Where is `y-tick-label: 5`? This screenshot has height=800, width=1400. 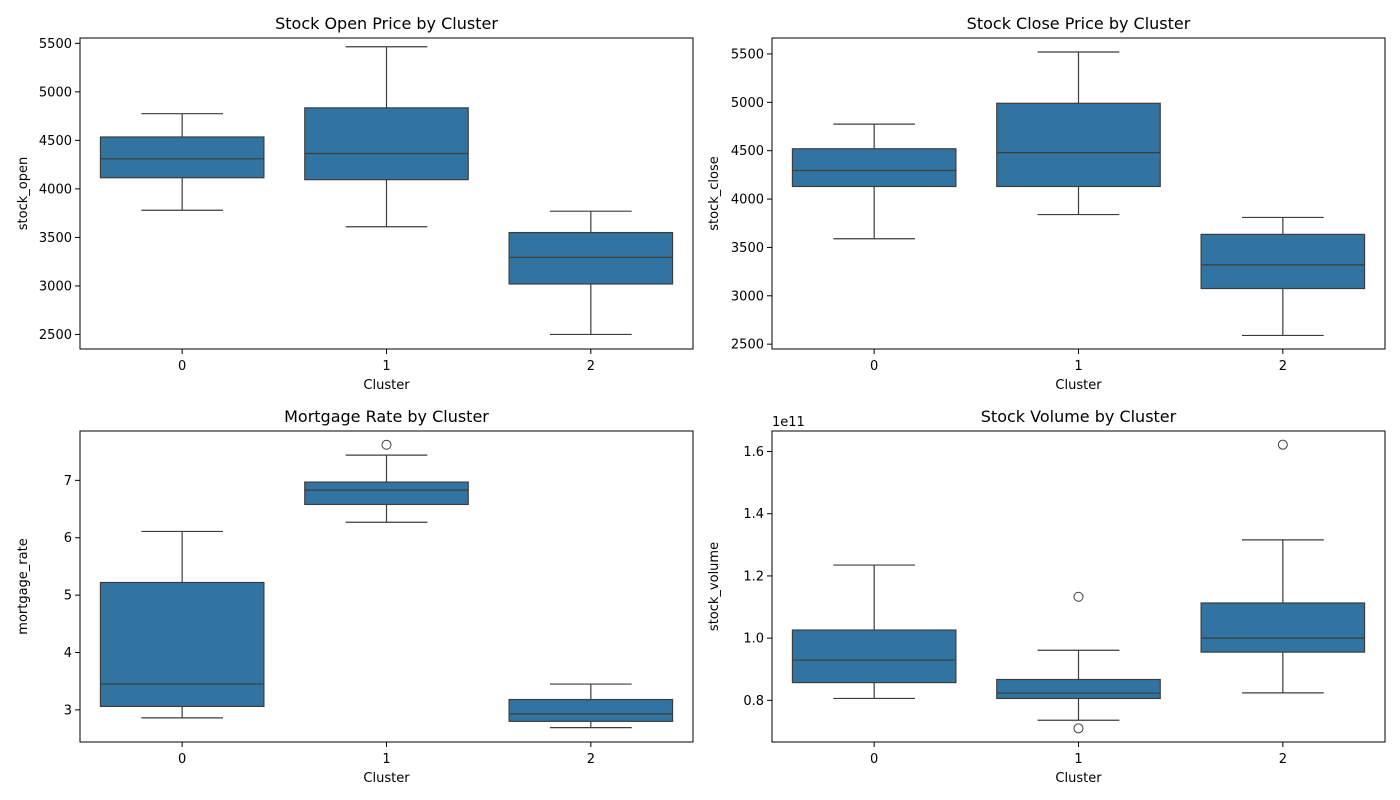
y-tick-label: 5 is located at coordinates (68, 596).